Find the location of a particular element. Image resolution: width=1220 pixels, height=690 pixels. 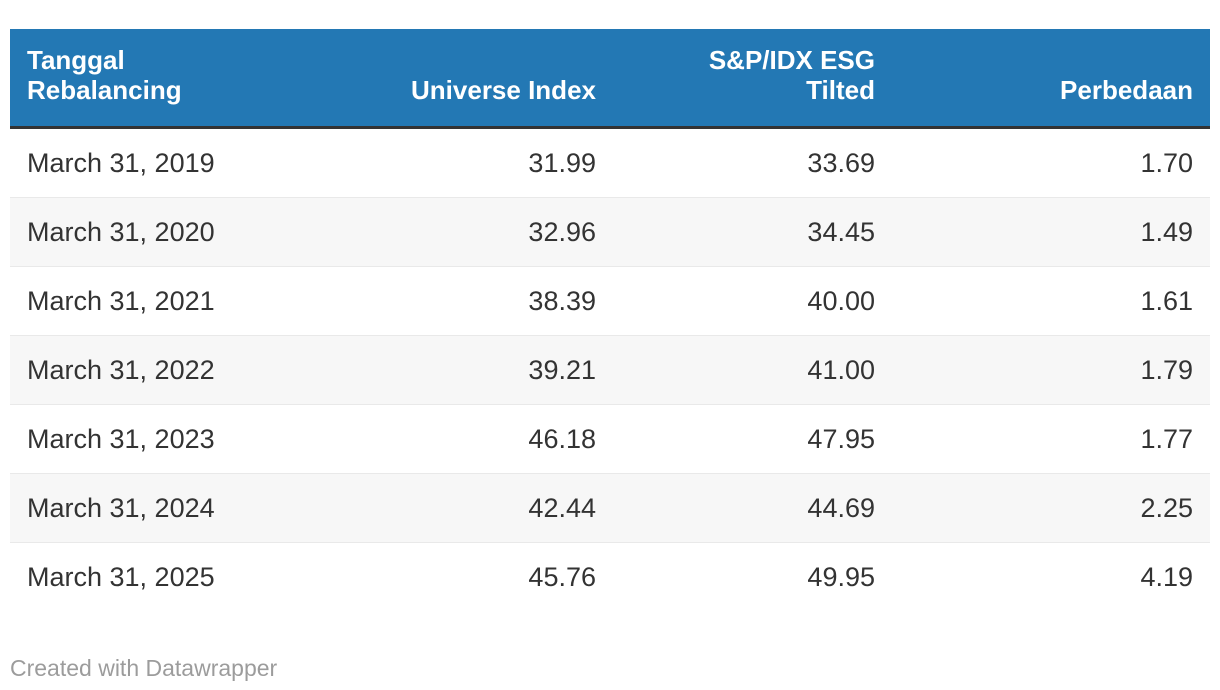

cell-perbedaan: 1.70 is located at coordinates (1051, 162).